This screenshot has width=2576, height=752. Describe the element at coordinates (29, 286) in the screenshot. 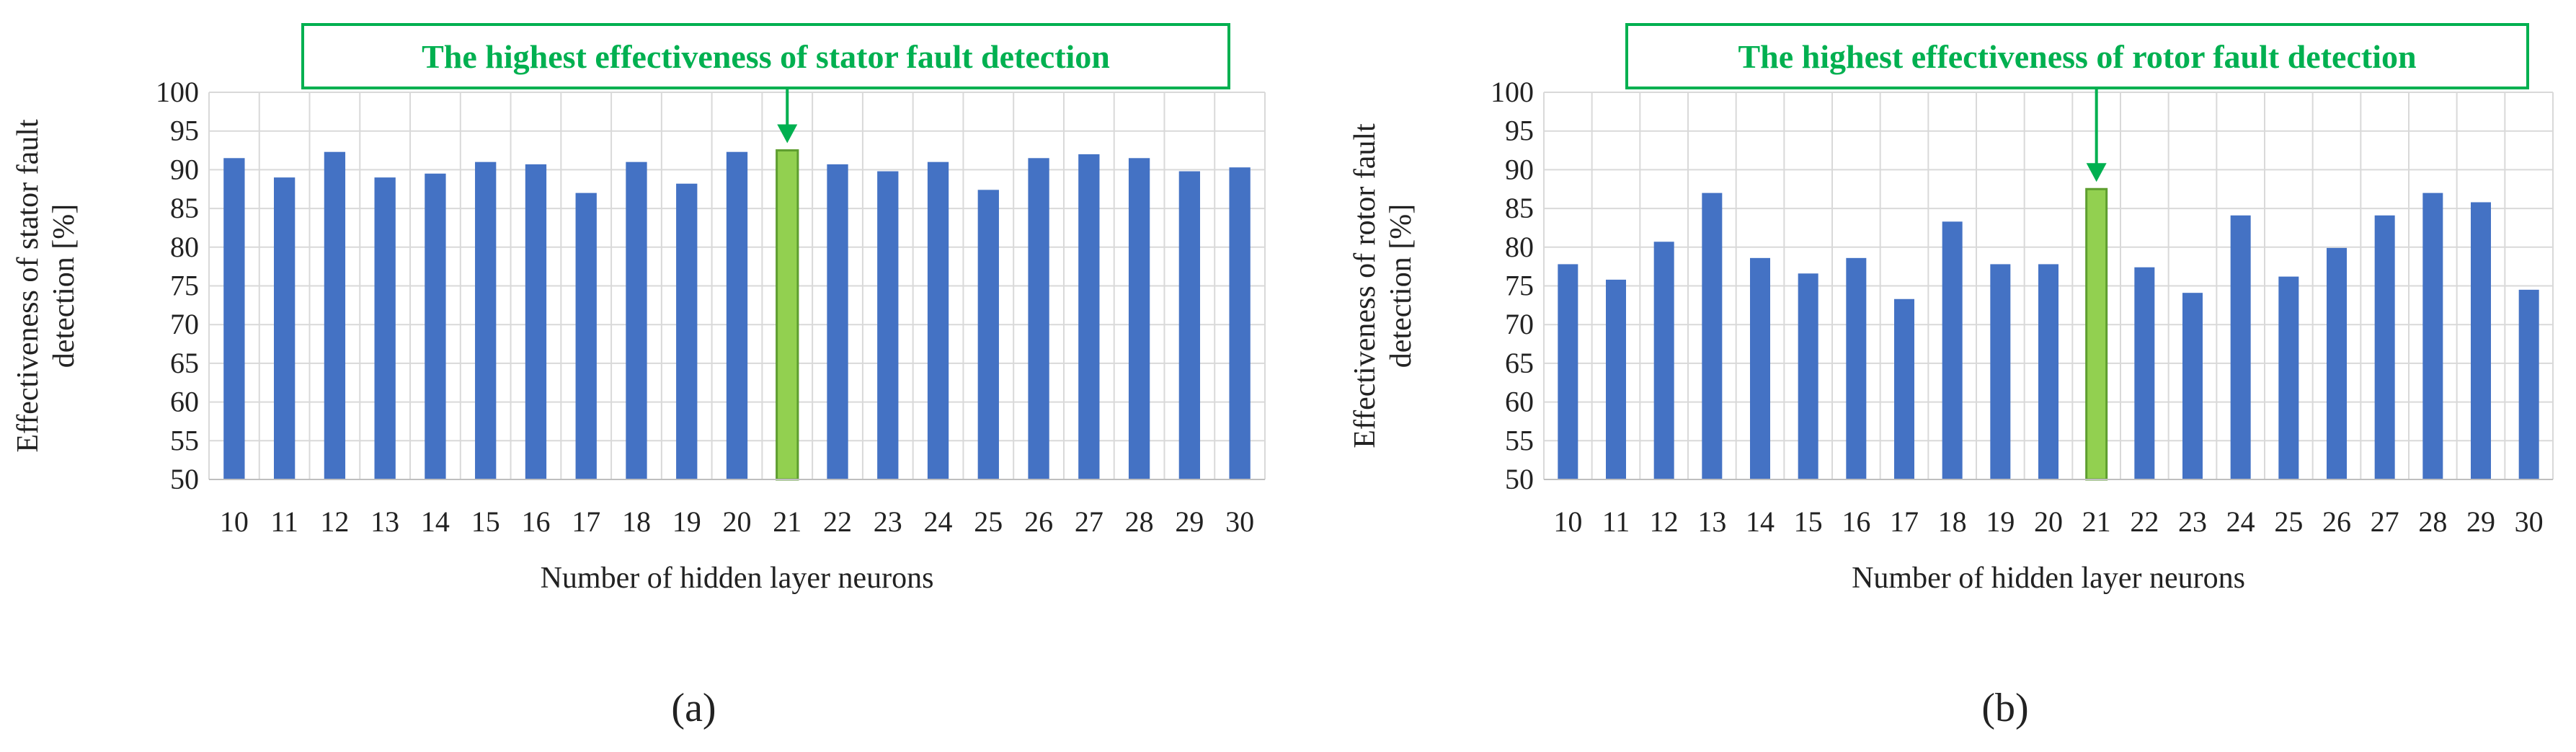

I see `y-axis-title-line: Effectiveness of stator fault` at that location.